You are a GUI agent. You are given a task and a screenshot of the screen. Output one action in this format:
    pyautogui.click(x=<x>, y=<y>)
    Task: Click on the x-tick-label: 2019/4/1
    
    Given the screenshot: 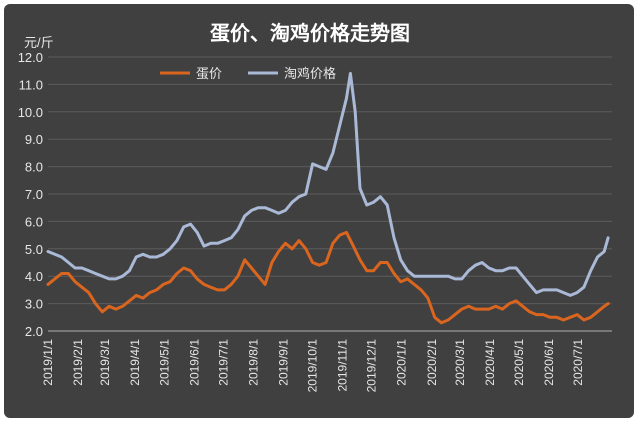 What is the action you would take?
    pyautogui.click(x=135, y=362)
    